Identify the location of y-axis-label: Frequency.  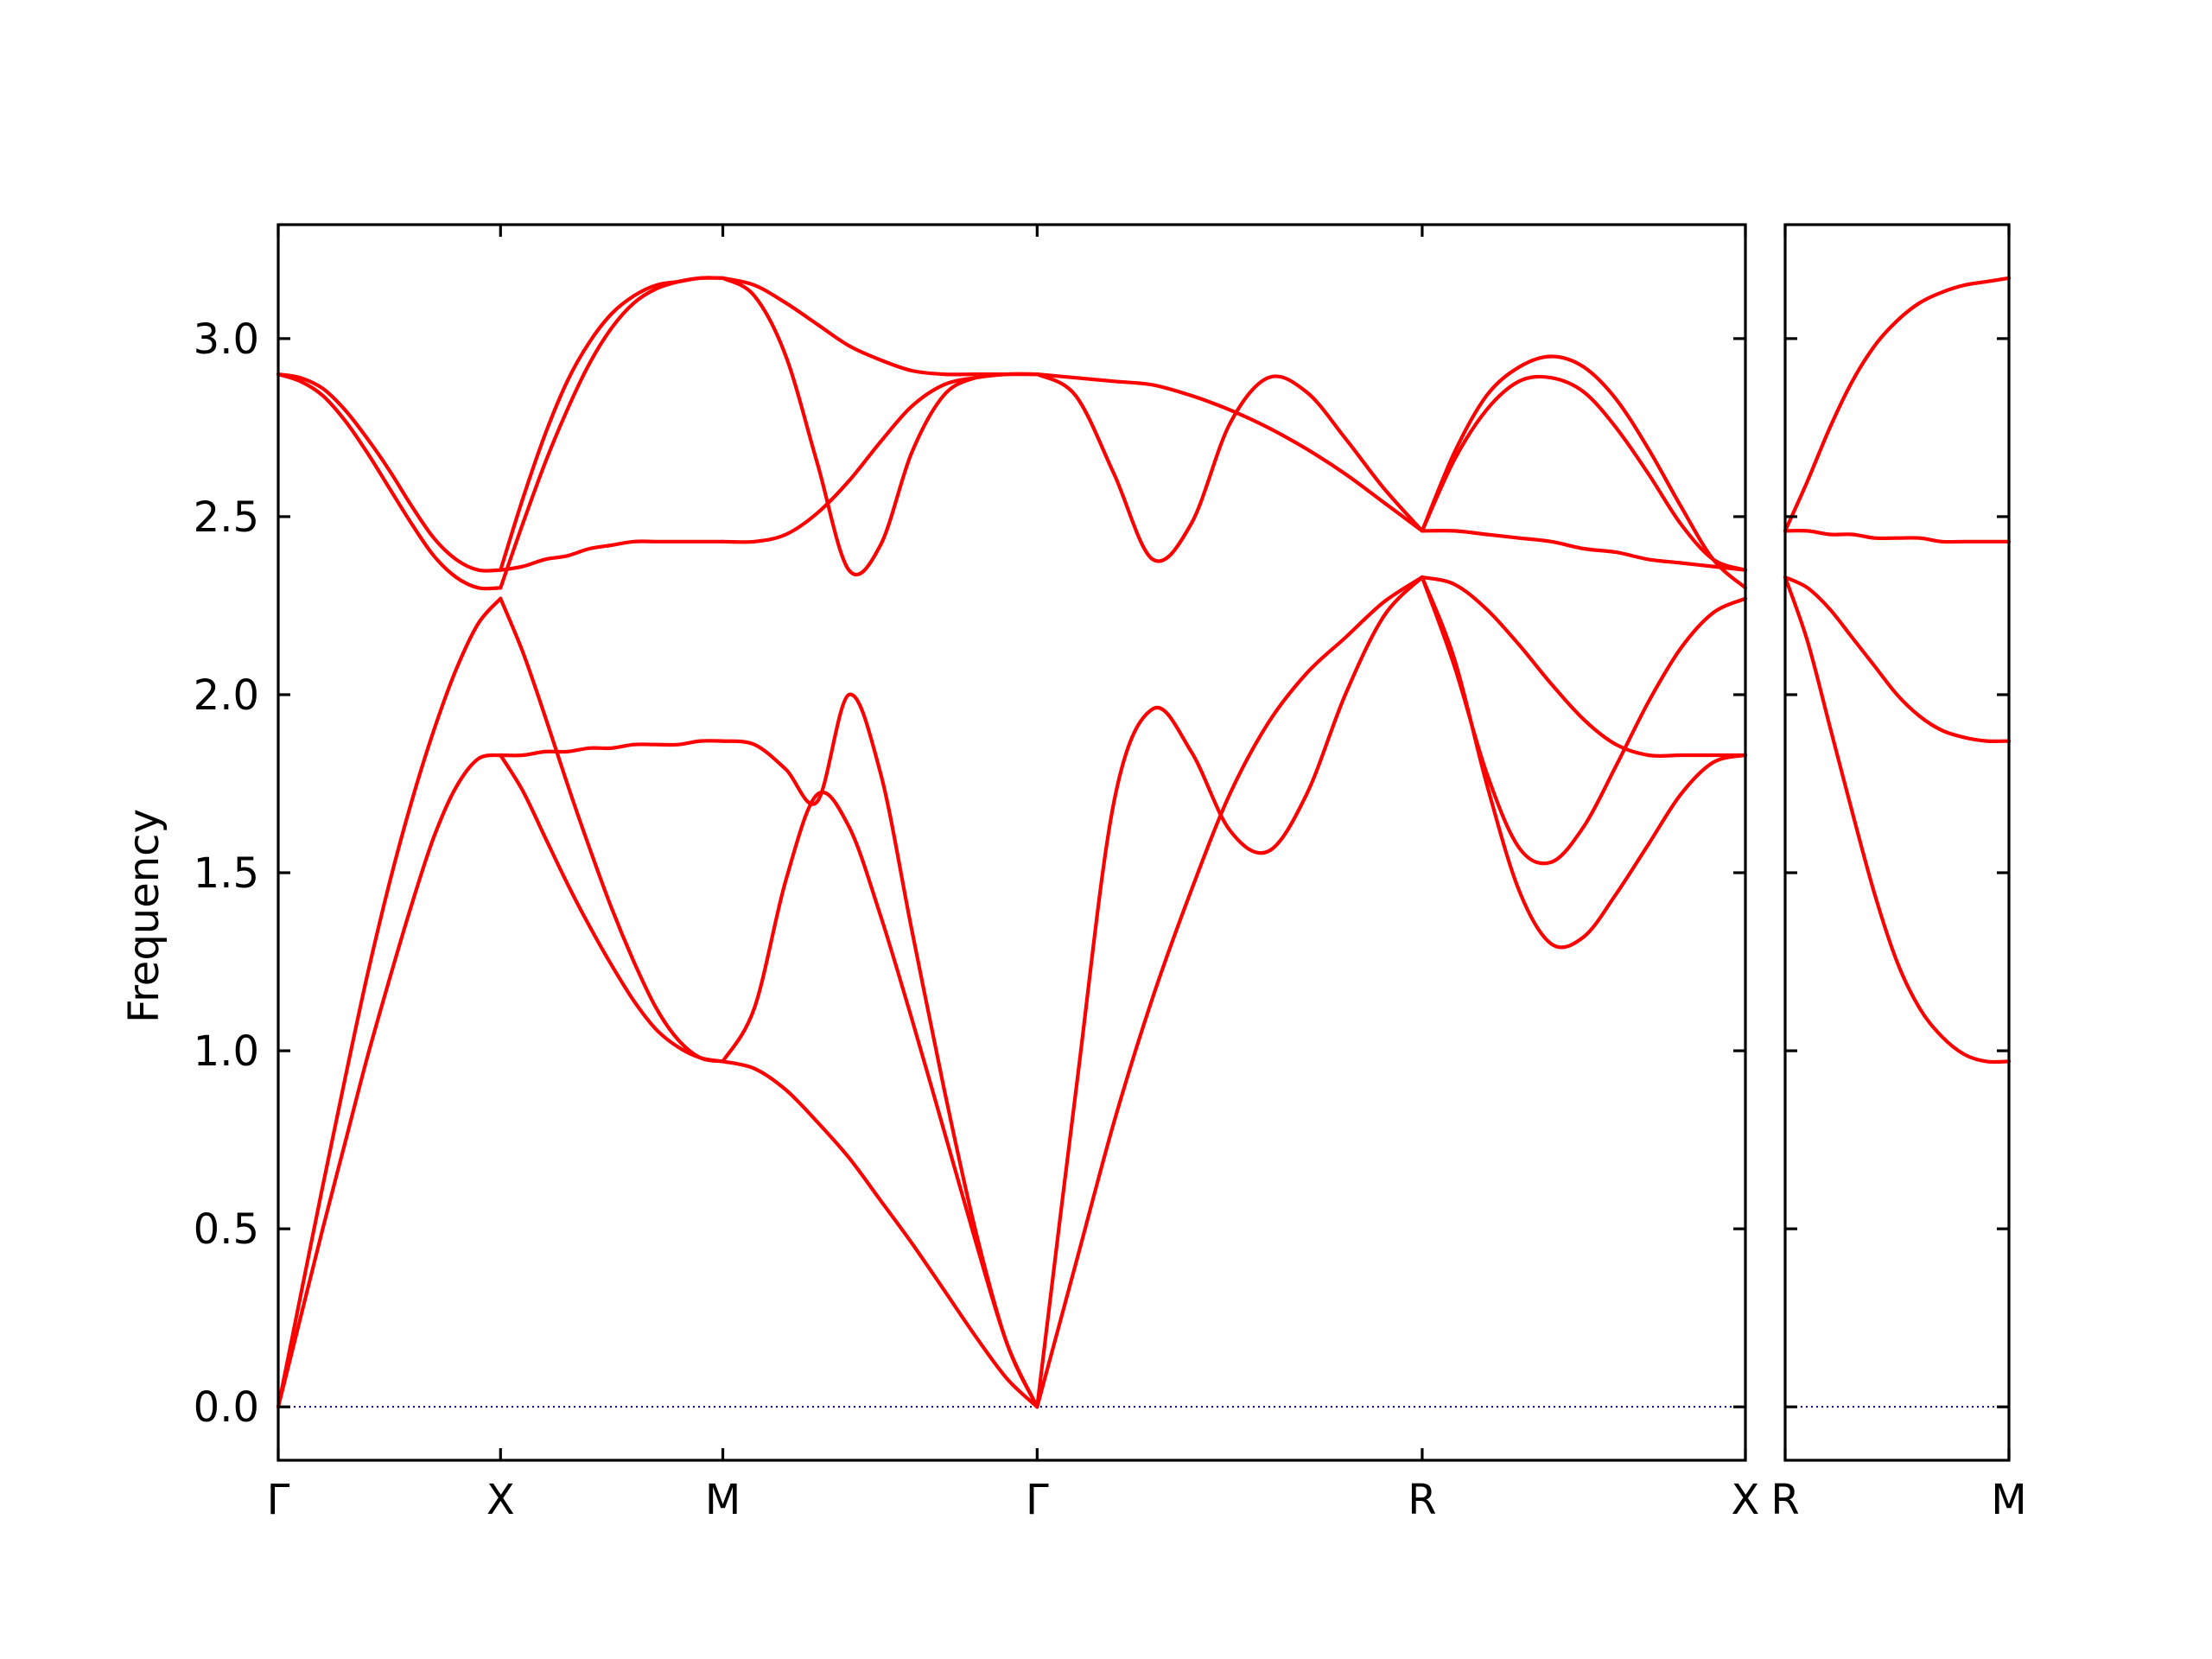
(144, 916).